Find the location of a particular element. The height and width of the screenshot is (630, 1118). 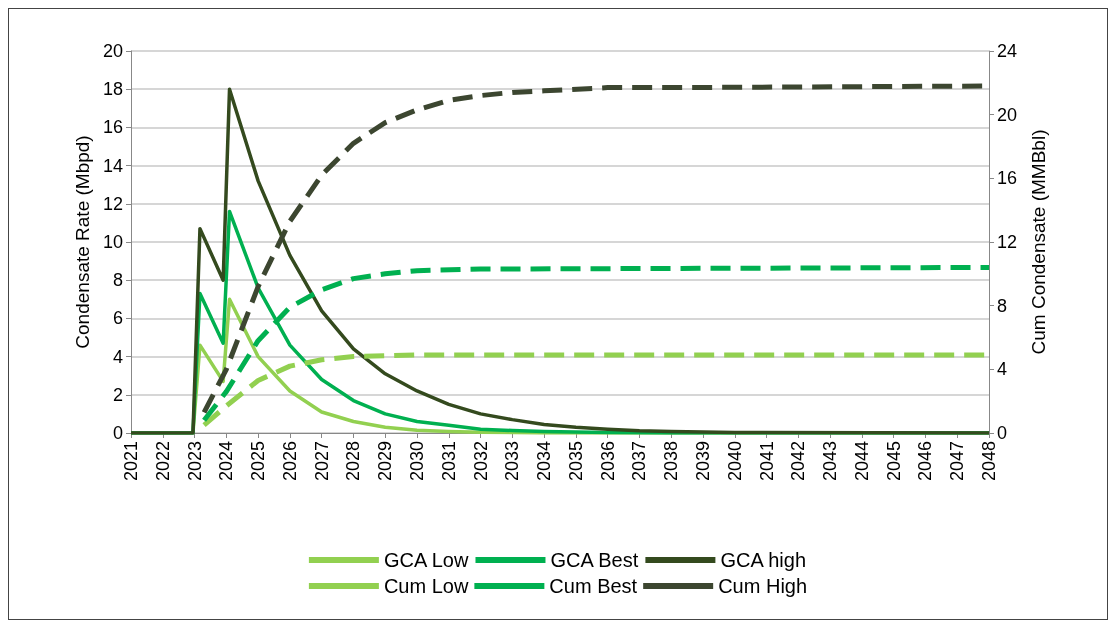

y-axis-title: Condensate Rate (Mbpd) is located at coordinates (83, 242).